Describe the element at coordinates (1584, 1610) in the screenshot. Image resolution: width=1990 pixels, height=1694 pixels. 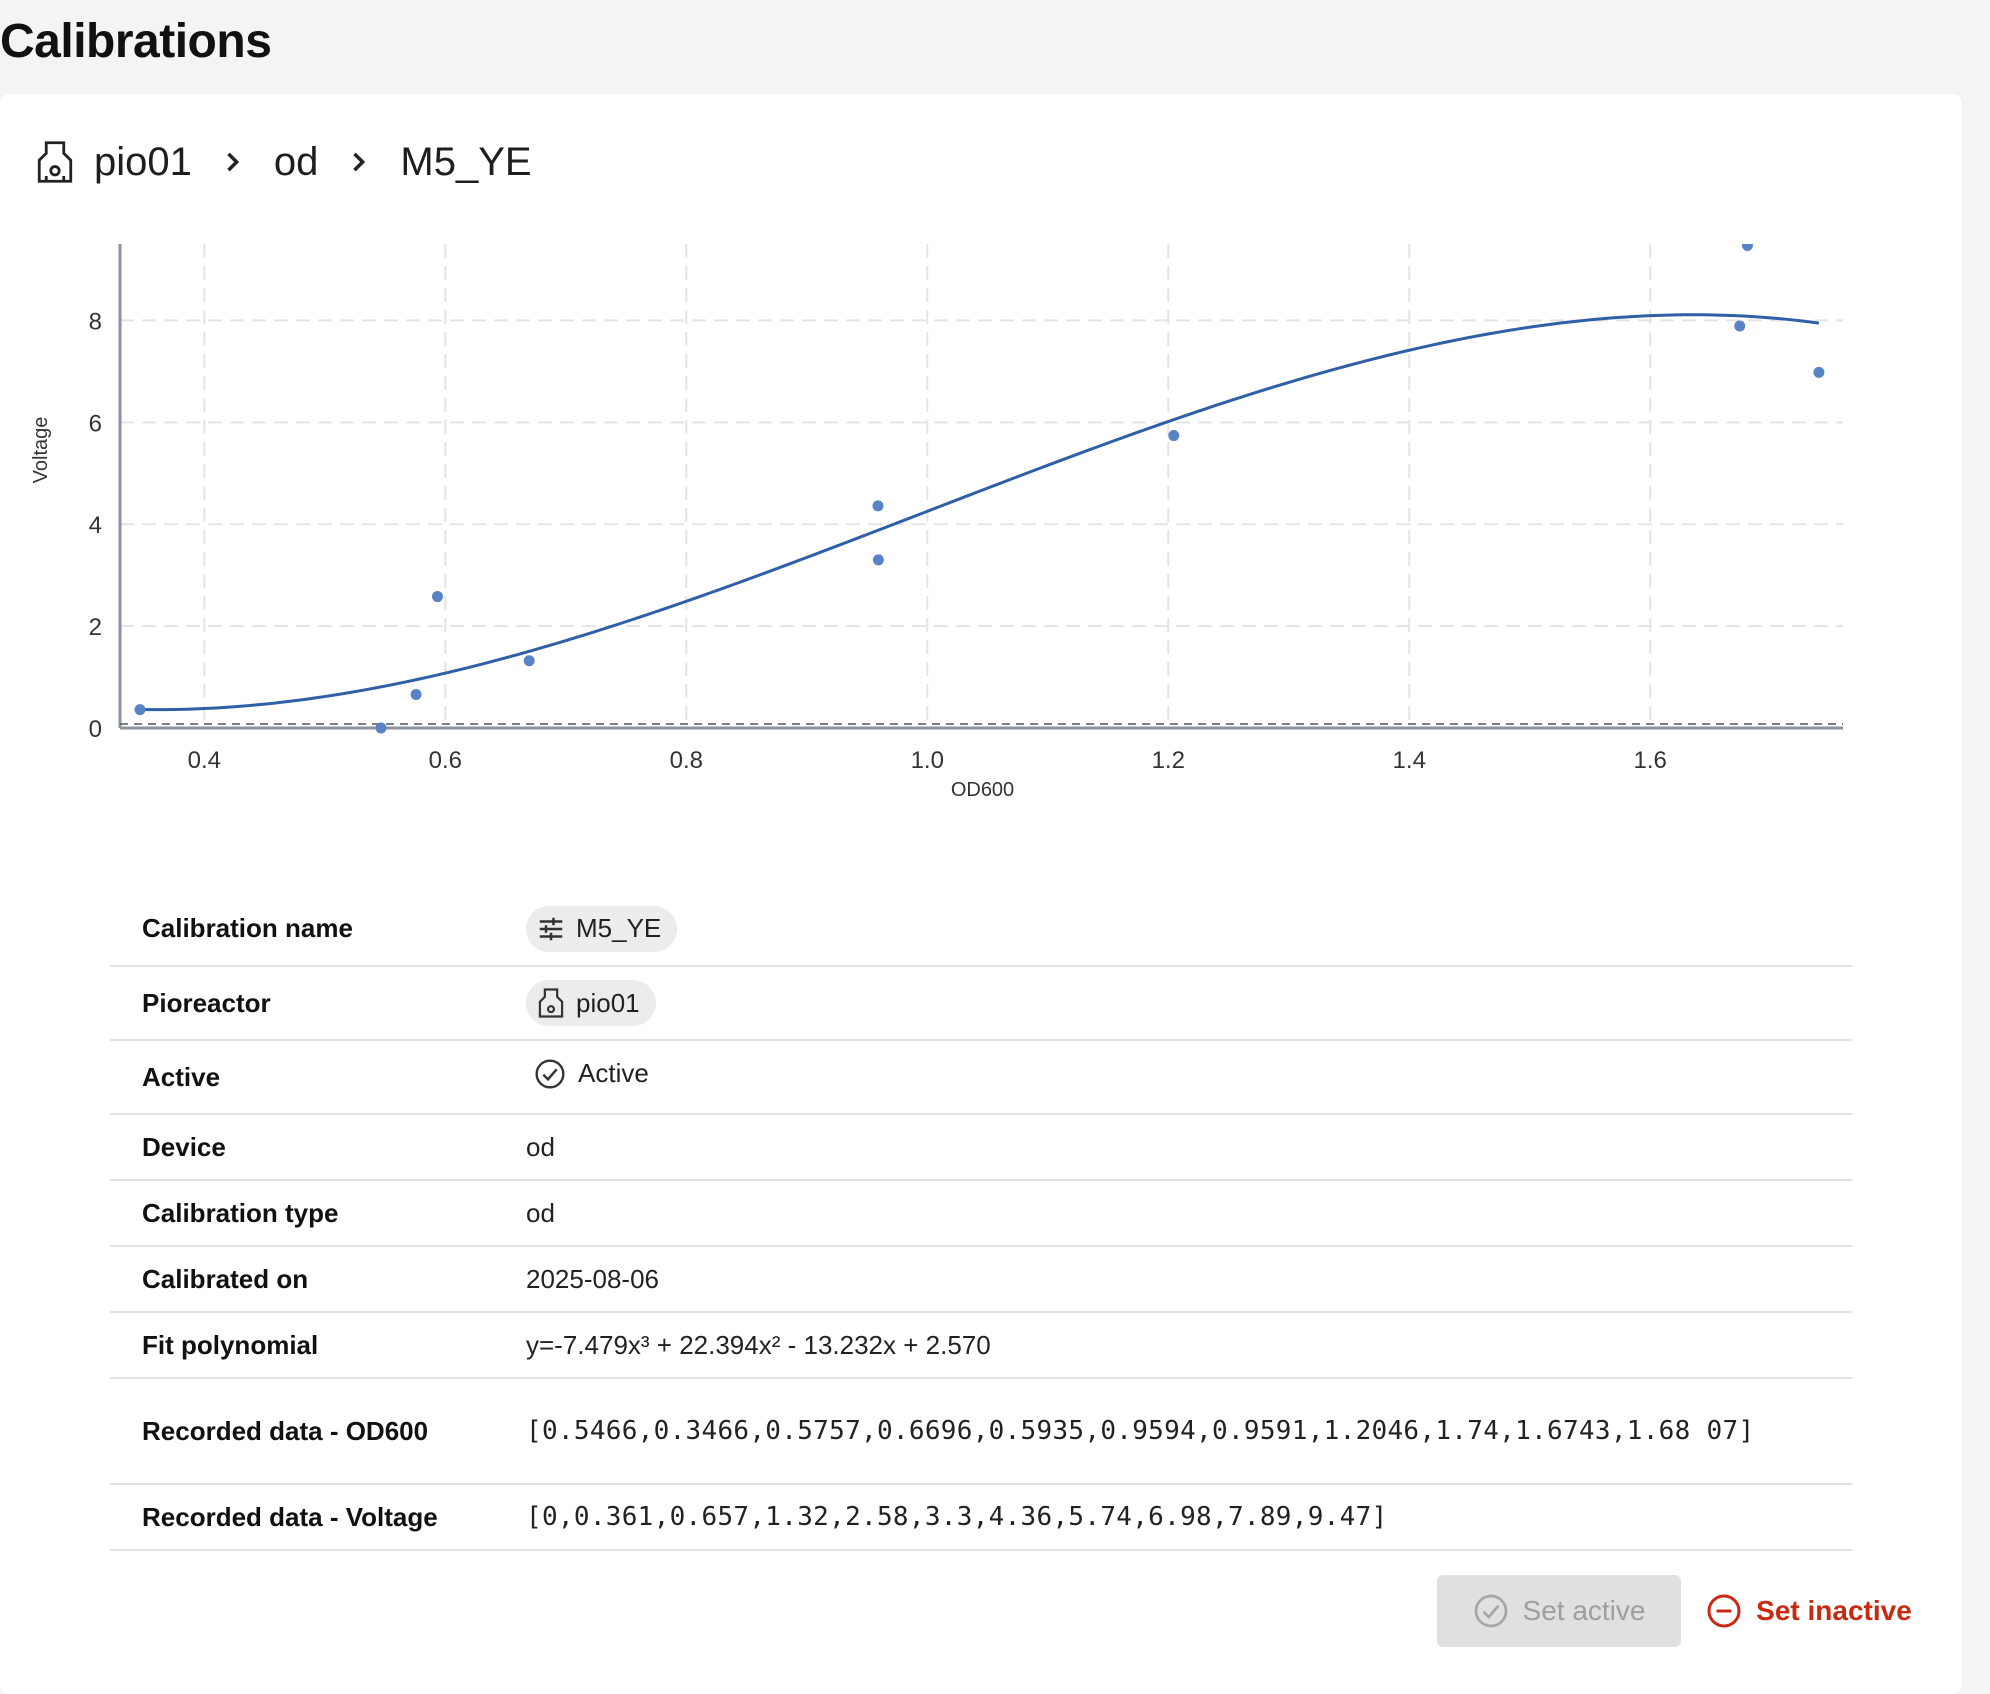
I see `set-active-label: Set active` at that location.